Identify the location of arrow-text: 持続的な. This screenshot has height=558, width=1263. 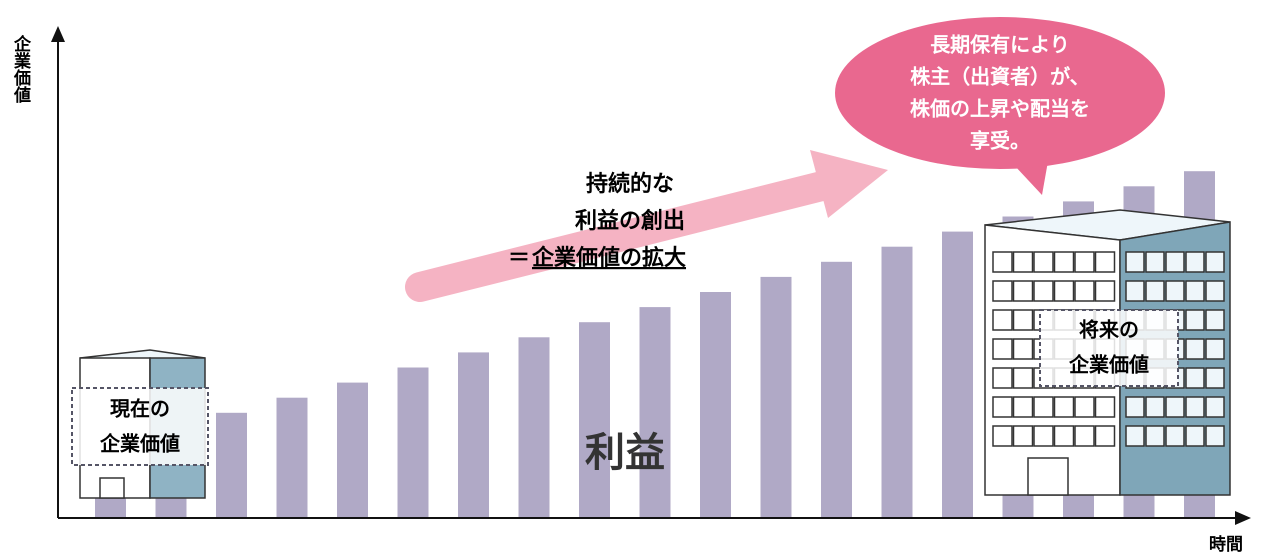
(630, 184).